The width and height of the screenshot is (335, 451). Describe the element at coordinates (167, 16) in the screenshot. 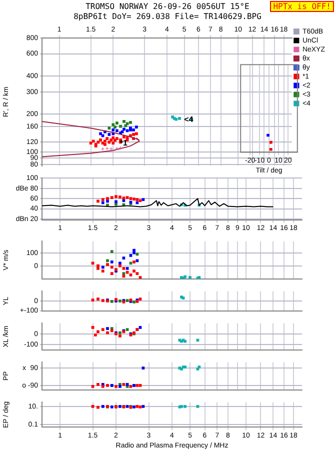

I see `chart-subtitle: 8pBP6It DoY= 269.038 File= TR140629.BPG` at that location.